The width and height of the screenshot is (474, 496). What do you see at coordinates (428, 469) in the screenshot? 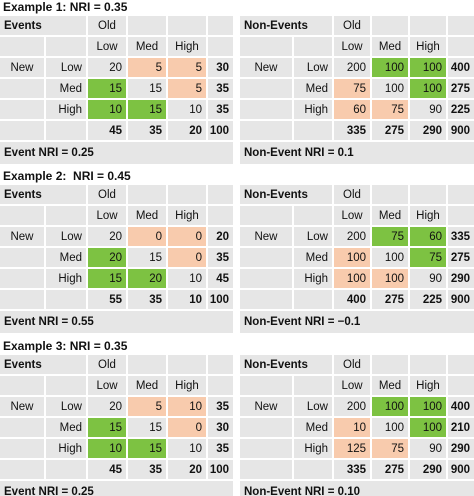
I see `column-total: 290` at bounding box center [428, 469].